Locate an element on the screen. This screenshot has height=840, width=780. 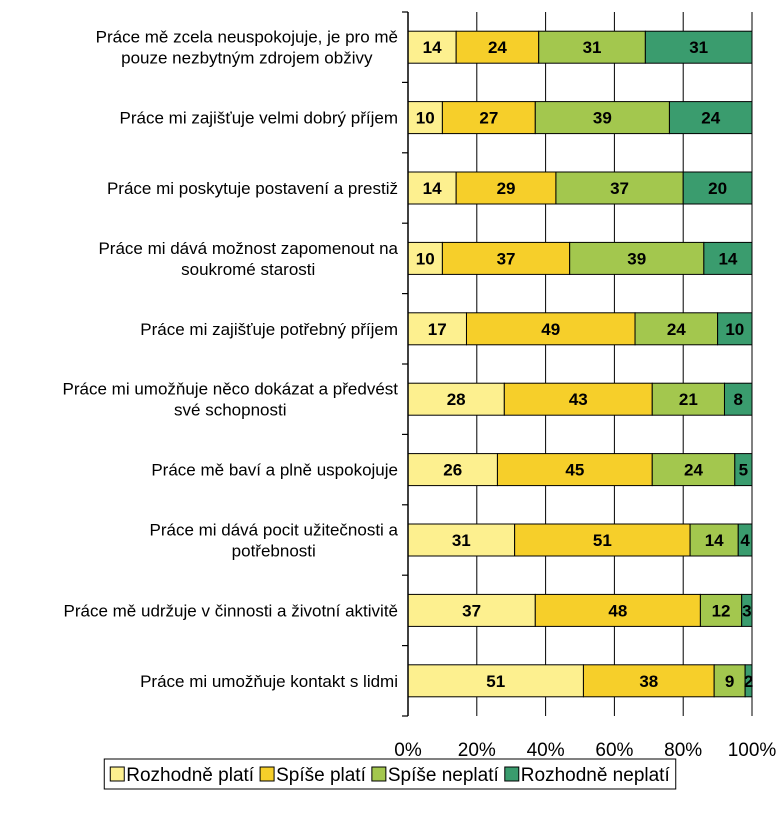
legend-border is located at coordinates (390, 774).